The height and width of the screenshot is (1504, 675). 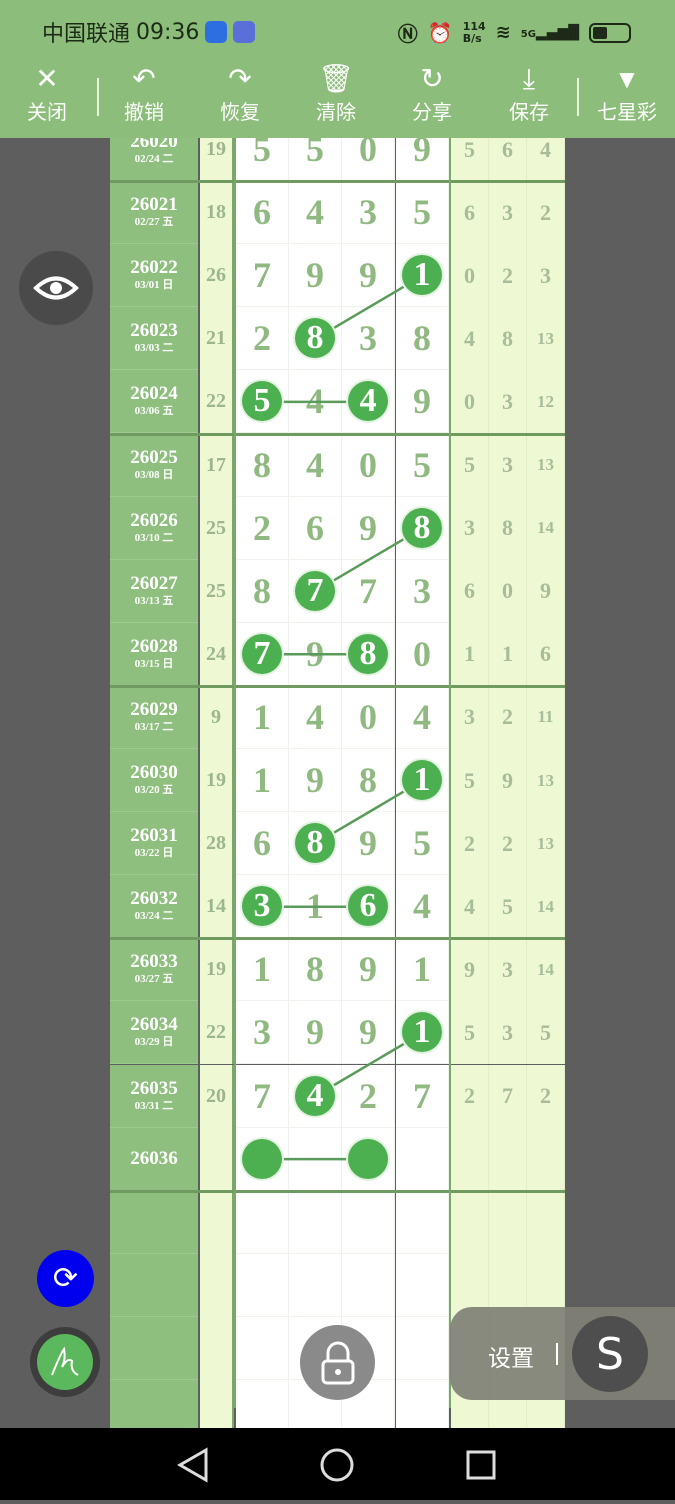 What do you see at coordinates (56, 288) in the screenshot?
I see `eye-toggle-button` at bounding box center [56, 288].